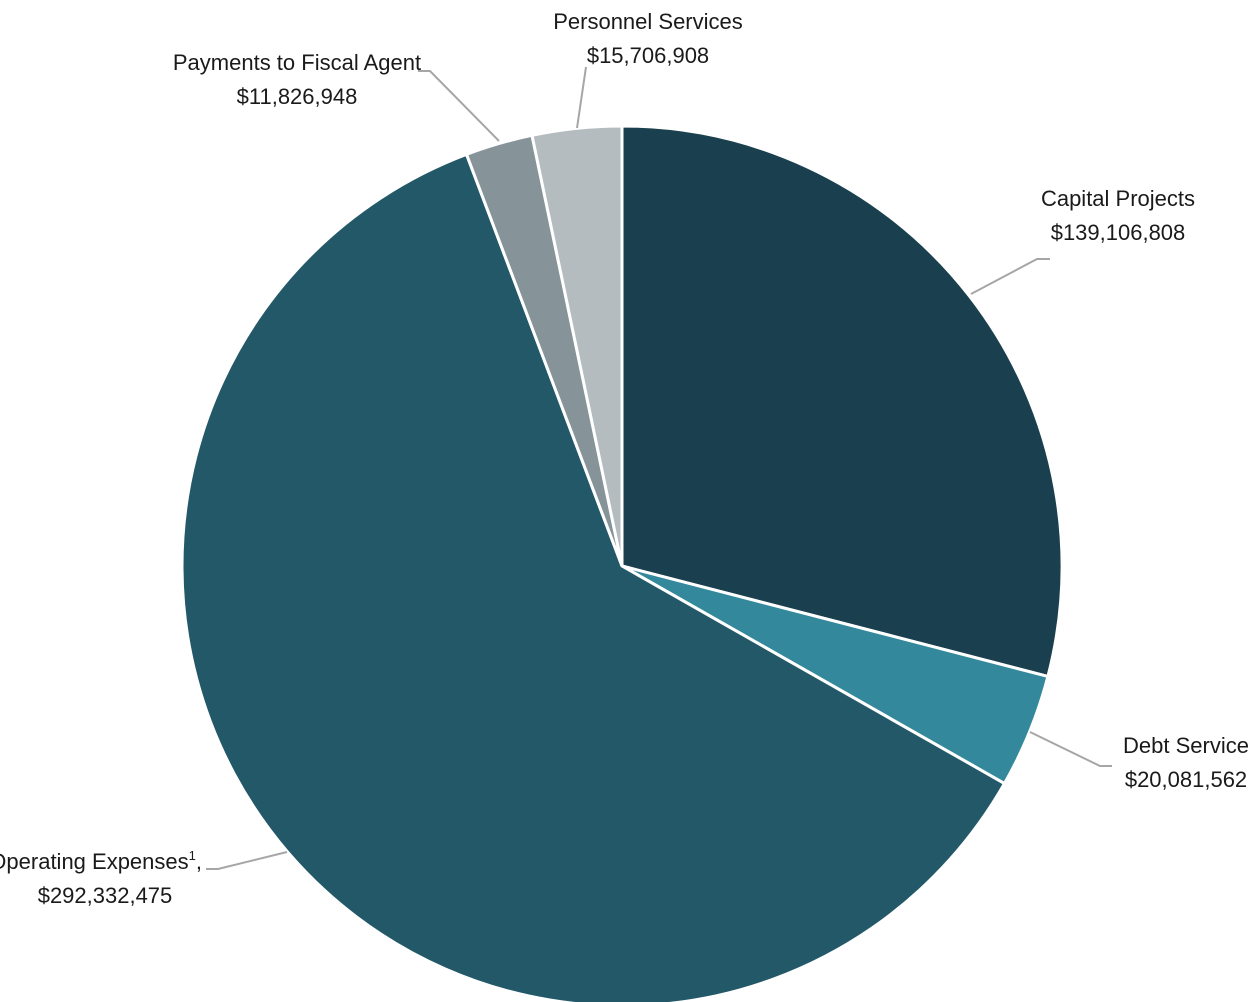 This screenshot has width=1256, height=1002. I want to click on label-payments-to-fiscal-agent: Payments to Fiscal Agent $11,826,948, so click(297, 79).